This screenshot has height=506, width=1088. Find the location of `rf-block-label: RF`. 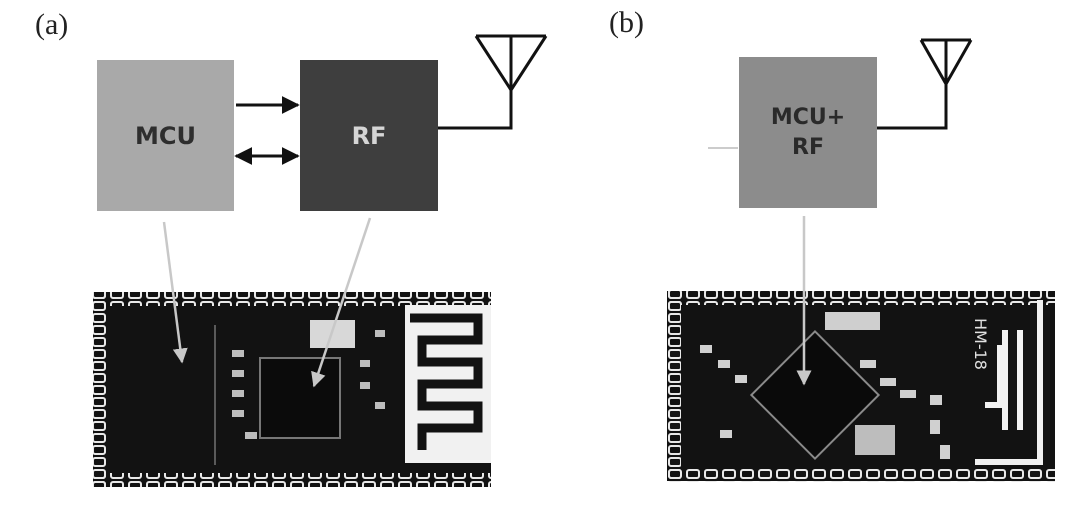

rf-block-label: RF is located at coordinates (369, 135).